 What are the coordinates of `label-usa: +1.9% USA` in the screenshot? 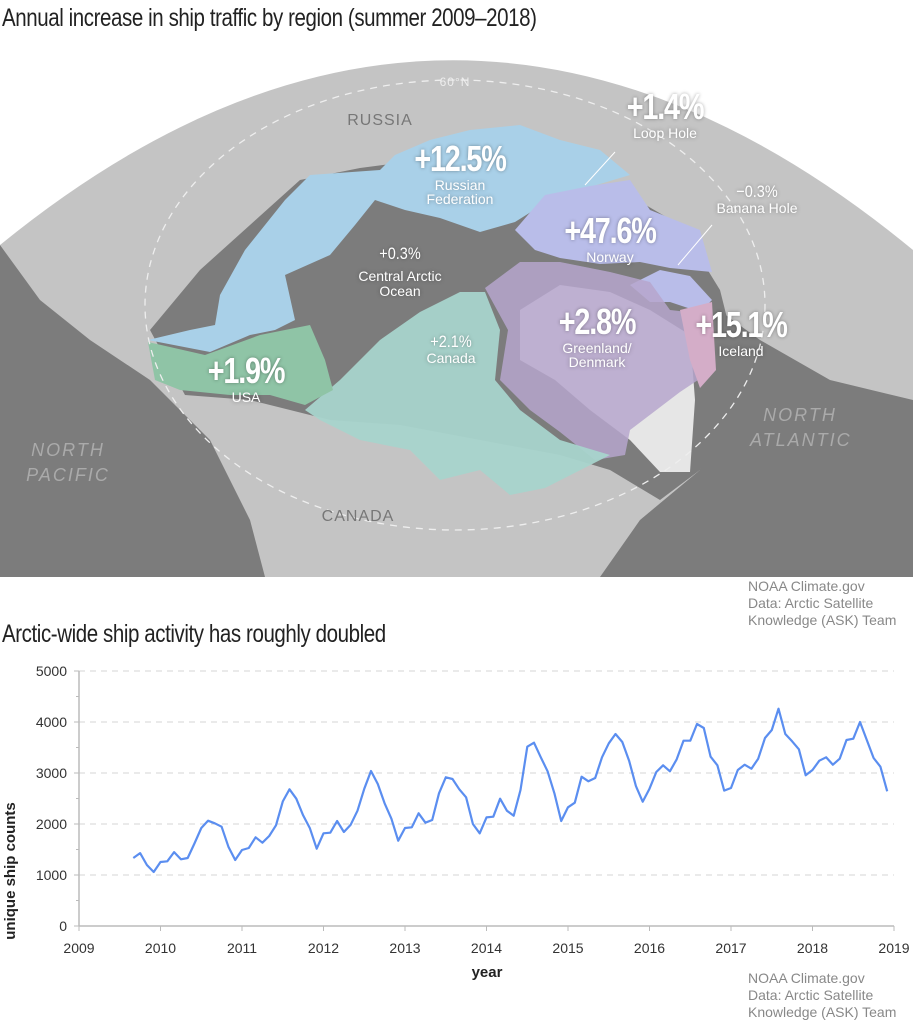 It's located at (246, 378).